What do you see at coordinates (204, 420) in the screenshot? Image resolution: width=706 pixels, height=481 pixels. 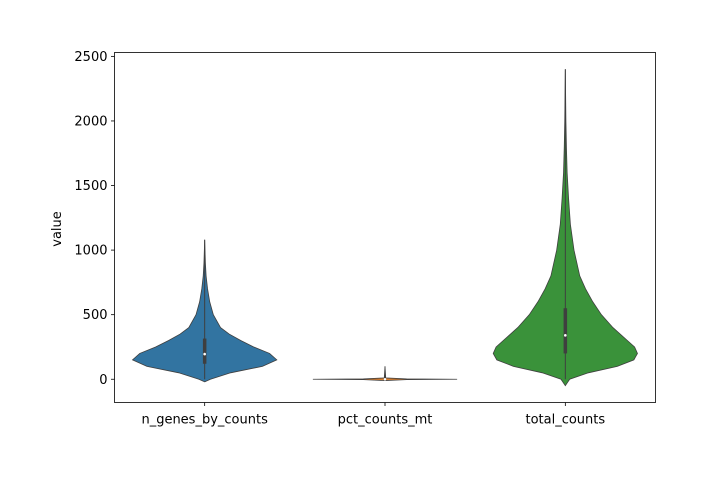 I see `x-tick-label: n_genes_by_counts` at bounding box center [204, 420].